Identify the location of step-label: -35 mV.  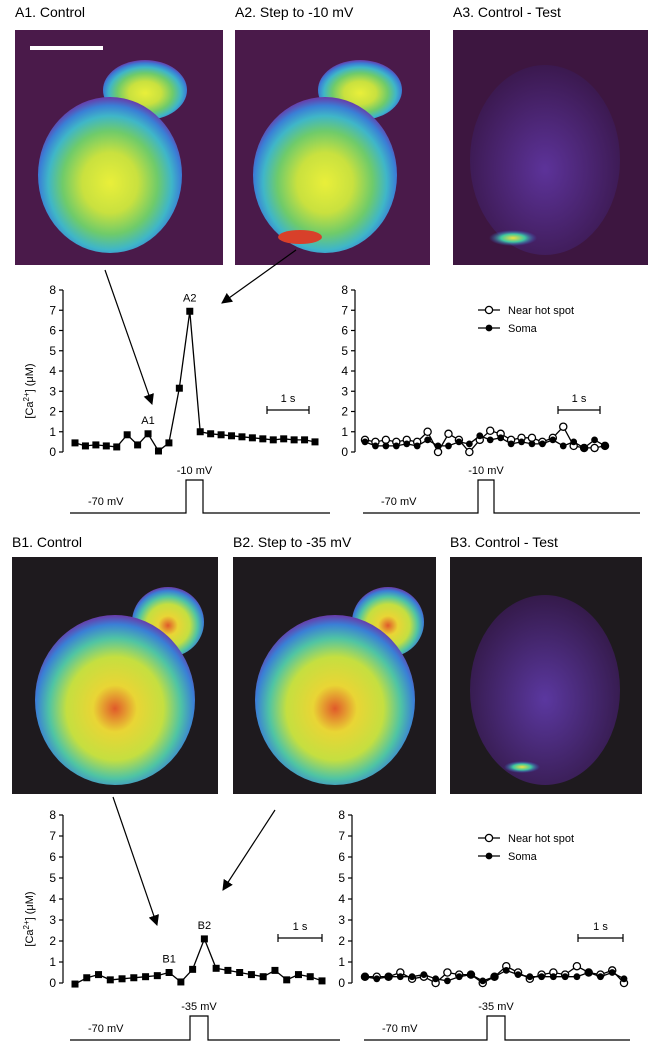
(199, 1007).